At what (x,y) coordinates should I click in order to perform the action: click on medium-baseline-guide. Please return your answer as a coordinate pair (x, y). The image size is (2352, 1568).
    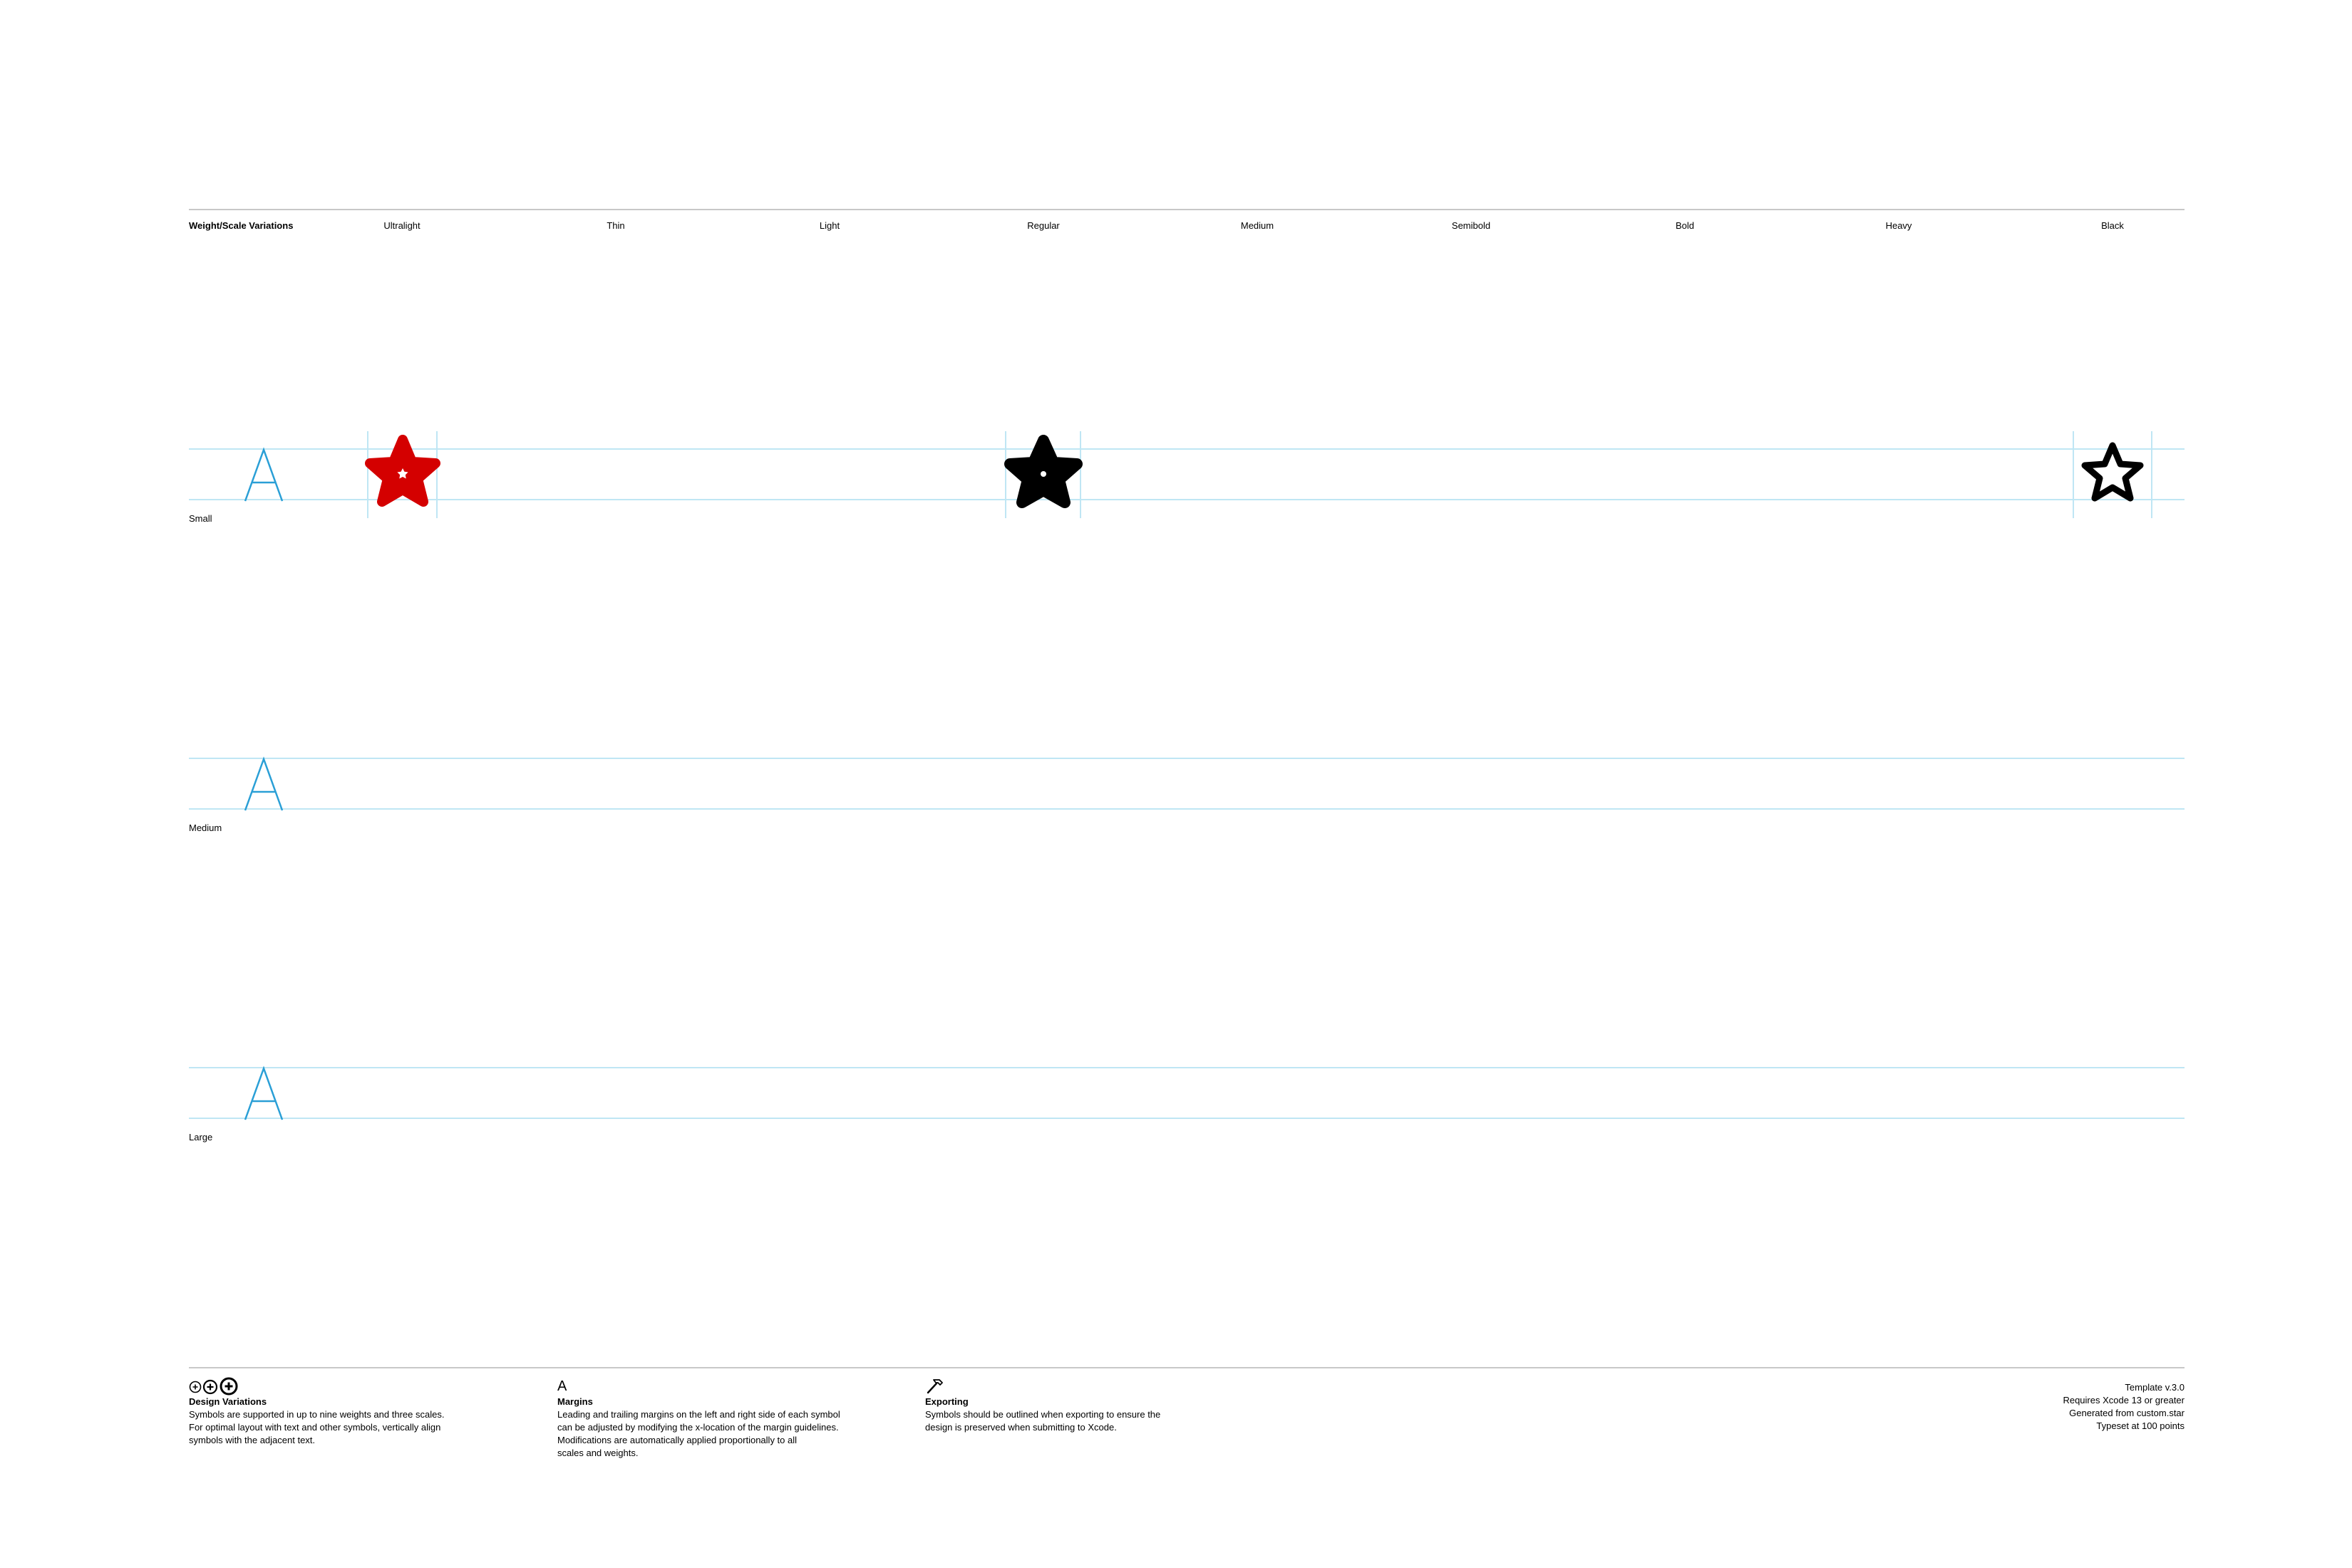
    Looking at the image, I should click on (1187, 809).